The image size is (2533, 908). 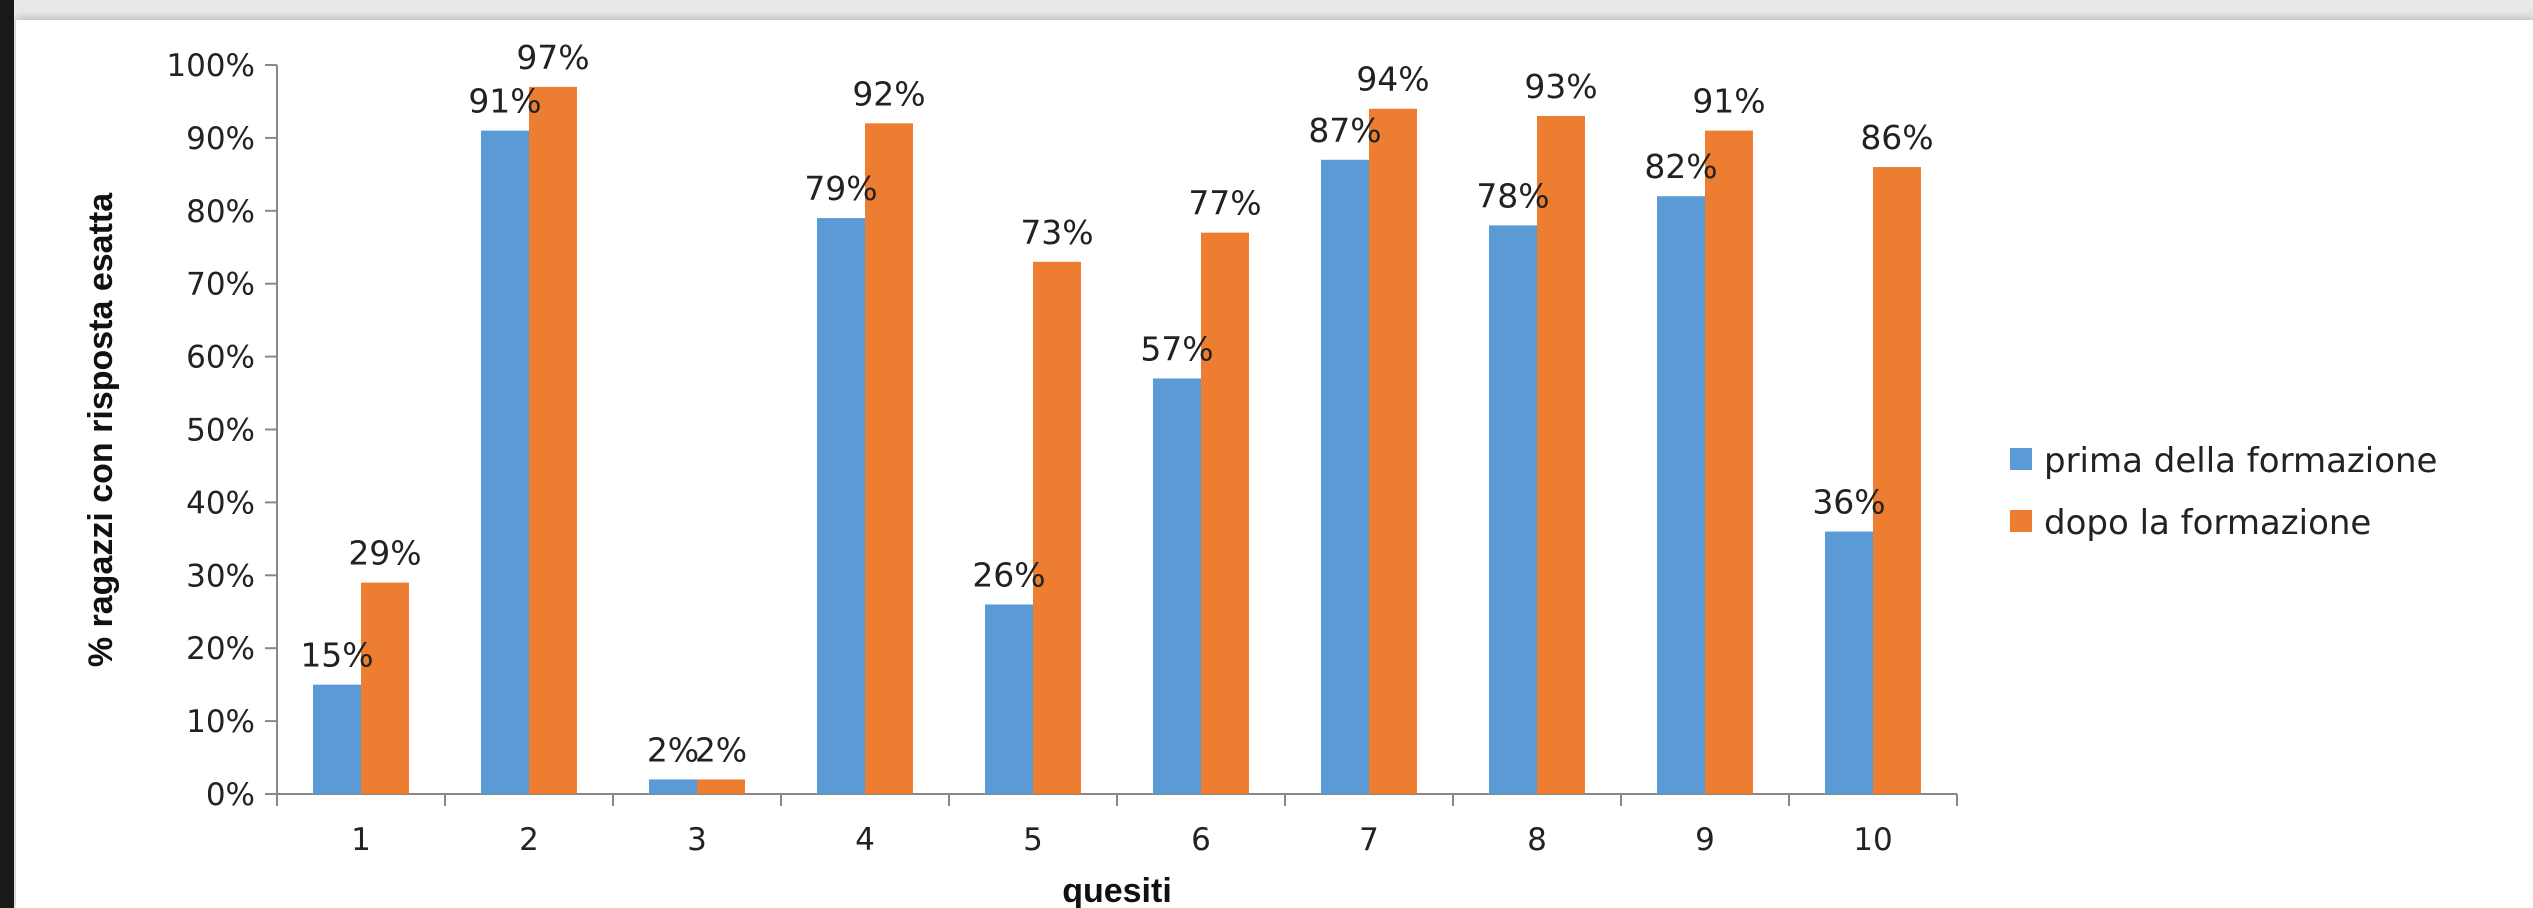 What do you see at coordinates (529, 840) in the screenshot?
I see `x-tick-label: 2` at bounding box center [529, 840].